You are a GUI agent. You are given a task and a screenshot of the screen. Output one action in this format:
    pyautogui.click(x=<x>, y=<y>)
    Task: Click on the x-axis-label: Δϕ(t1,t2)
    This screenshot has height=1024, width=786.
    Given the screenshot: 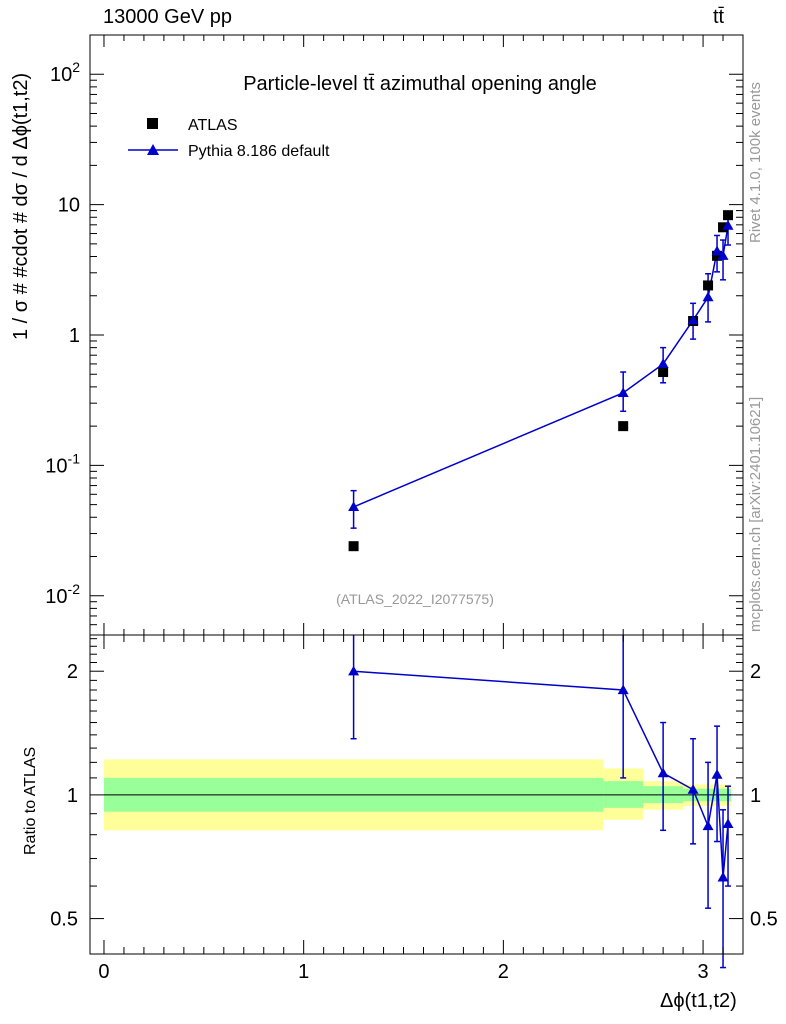 What is the action you would take?
    pyautogui.click(x=698, y=1001)
    